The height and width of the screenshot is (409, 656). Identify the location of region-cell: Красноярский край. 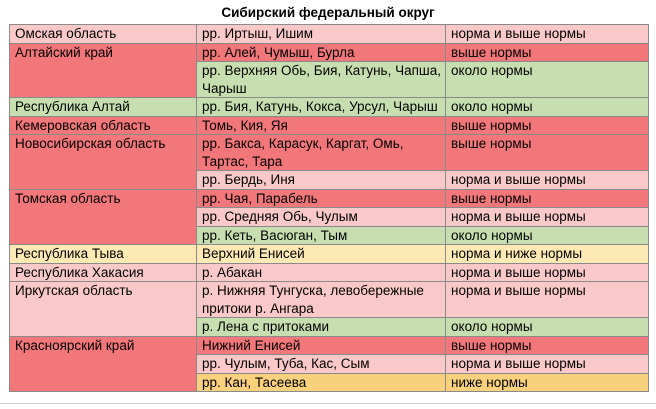
(103, 363).